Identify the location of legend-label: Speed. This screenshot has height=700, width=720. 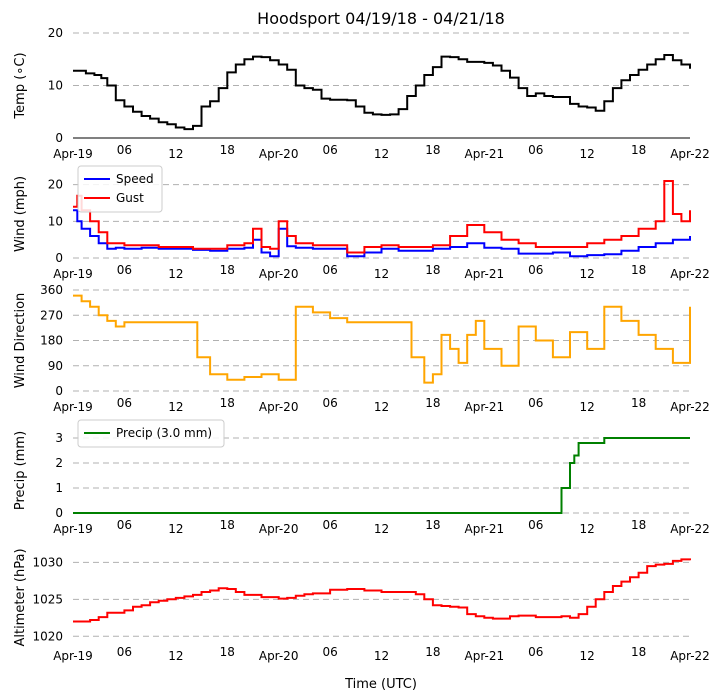
(135, 179).